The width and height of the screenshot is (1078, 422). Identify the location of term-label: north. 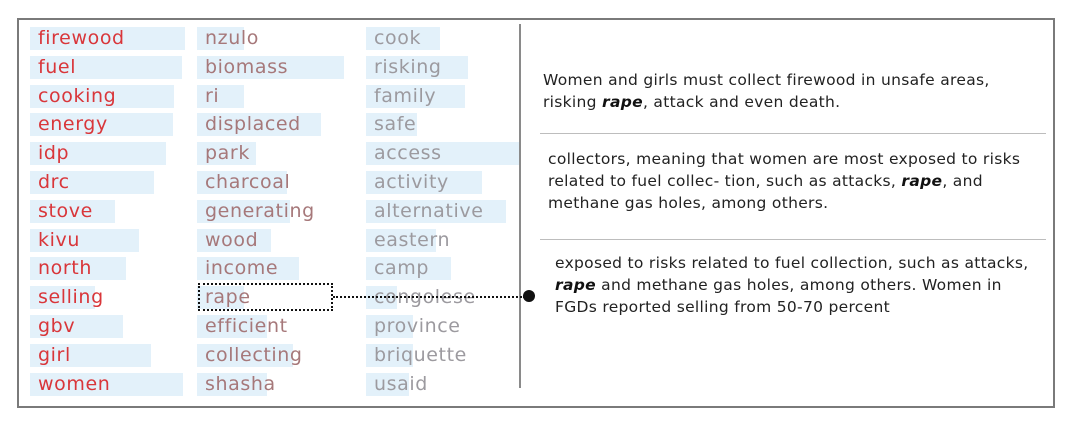
(65, 268).